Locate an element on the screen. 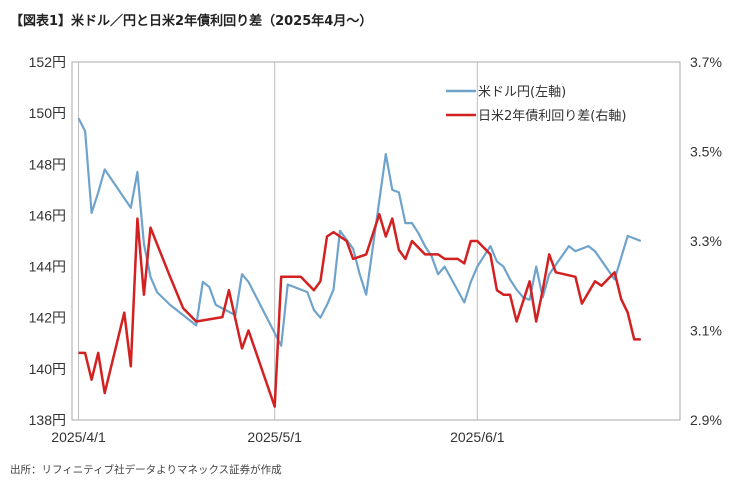  x-axis-ticks: 2025/4/1 2025/5/1 2025/6/1 is located at coordinates (278, 437).